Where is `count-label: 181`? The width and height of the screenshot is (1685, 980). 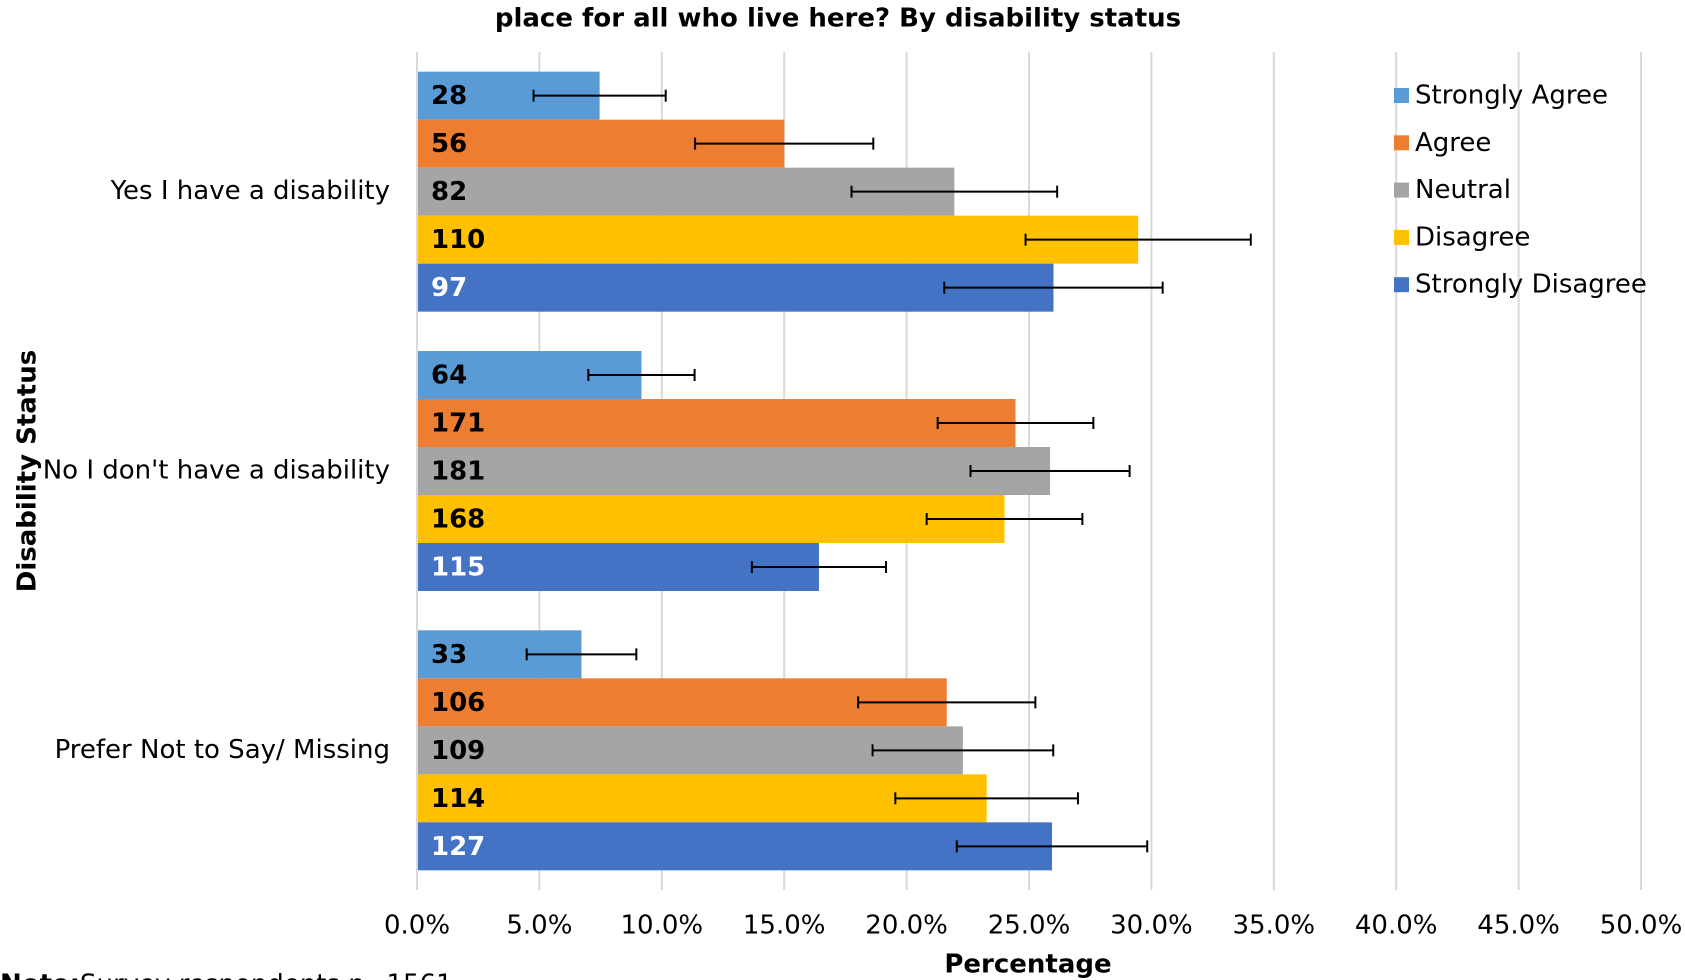
count-label: 181 is located at coordinates (458, 472).